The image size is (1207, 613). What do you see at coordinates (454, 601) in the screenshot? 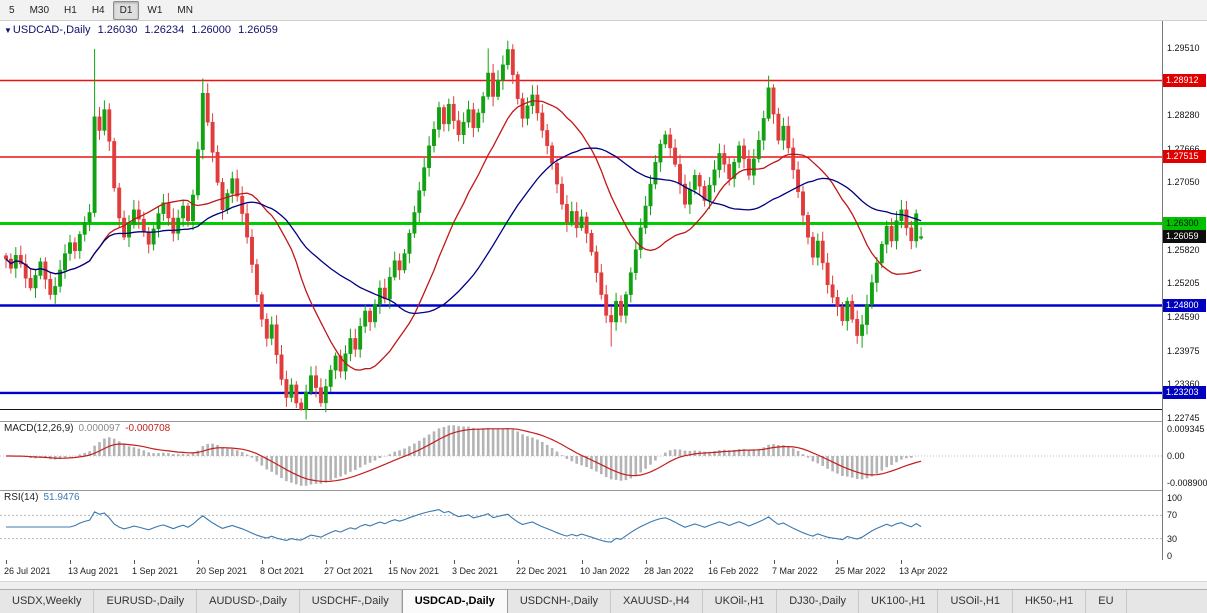
I see `symbol-tab-usdcad-daily: USDCAD-,Daily` at bounding box center [454, 601].